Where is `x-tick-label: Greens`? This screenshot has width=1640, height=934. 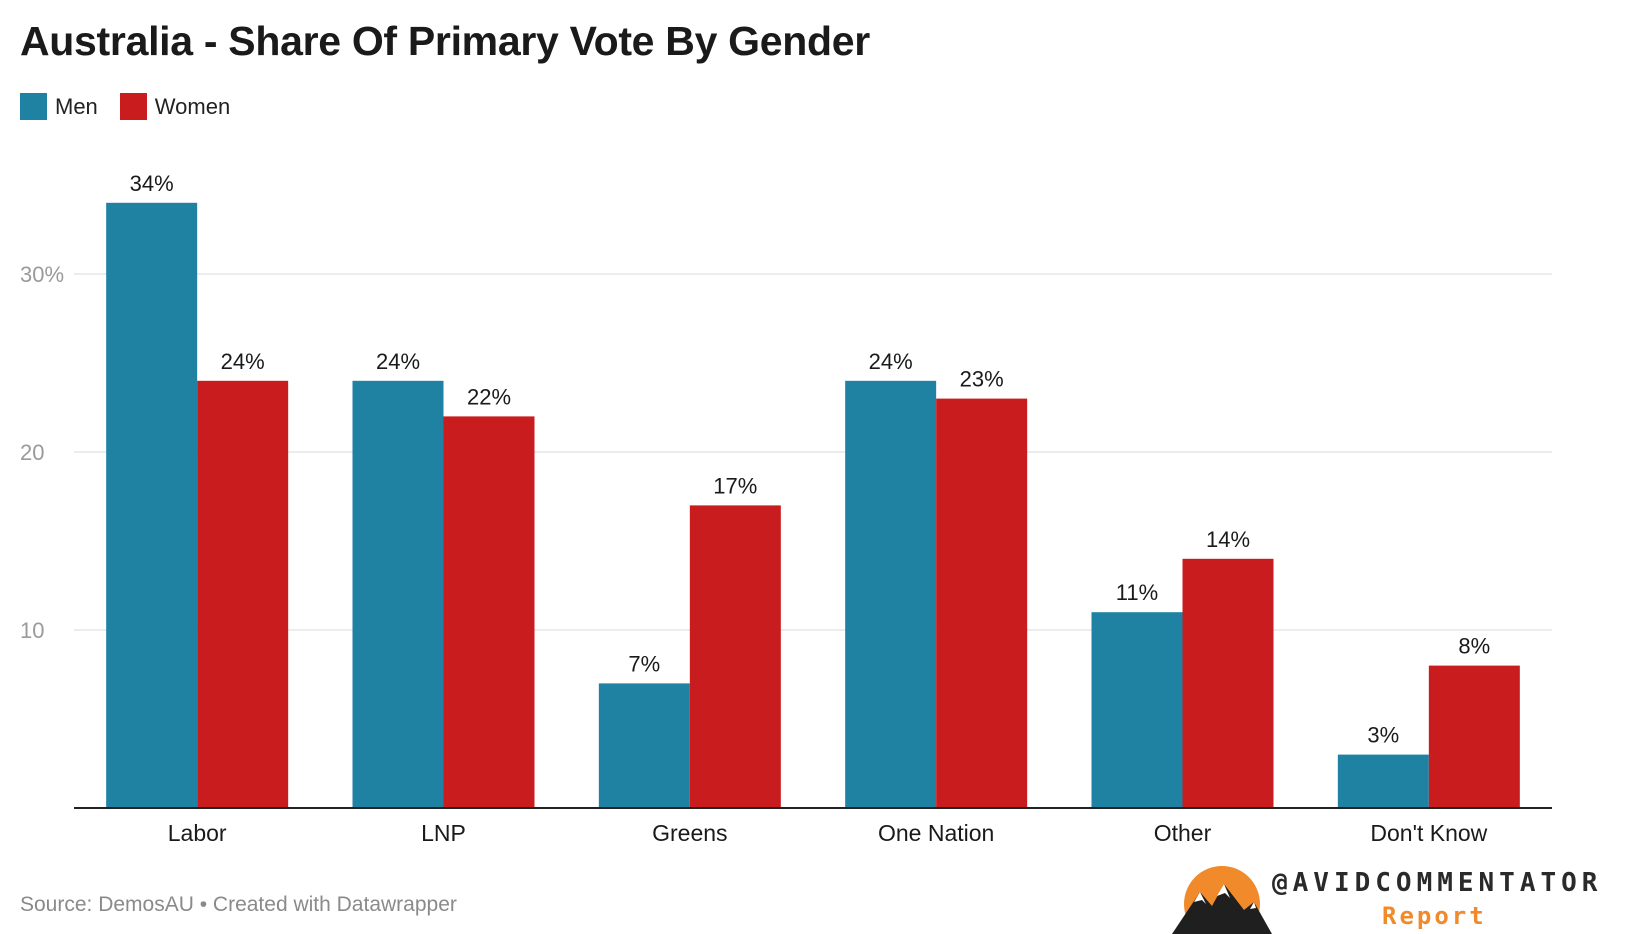 x-tick-label: Greens is located at coordinates (689, 833).